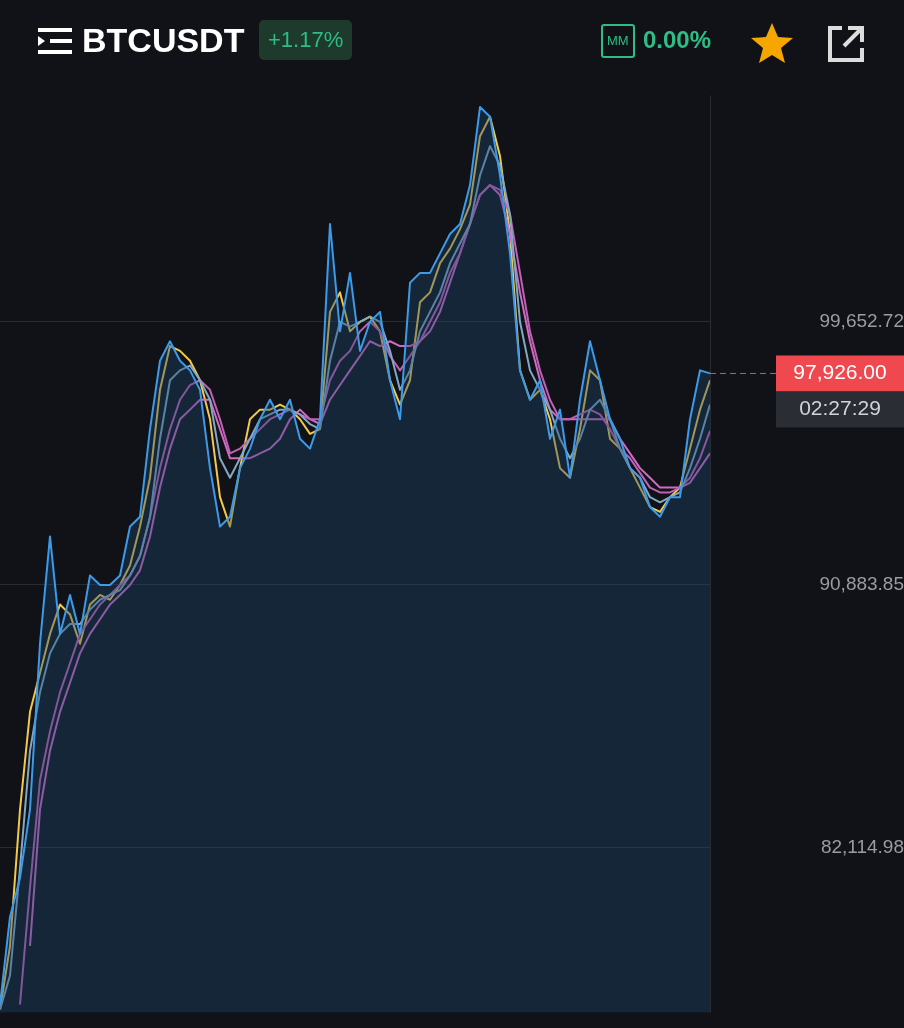  I want to click on text: 02:27:29, so click(840, 408).